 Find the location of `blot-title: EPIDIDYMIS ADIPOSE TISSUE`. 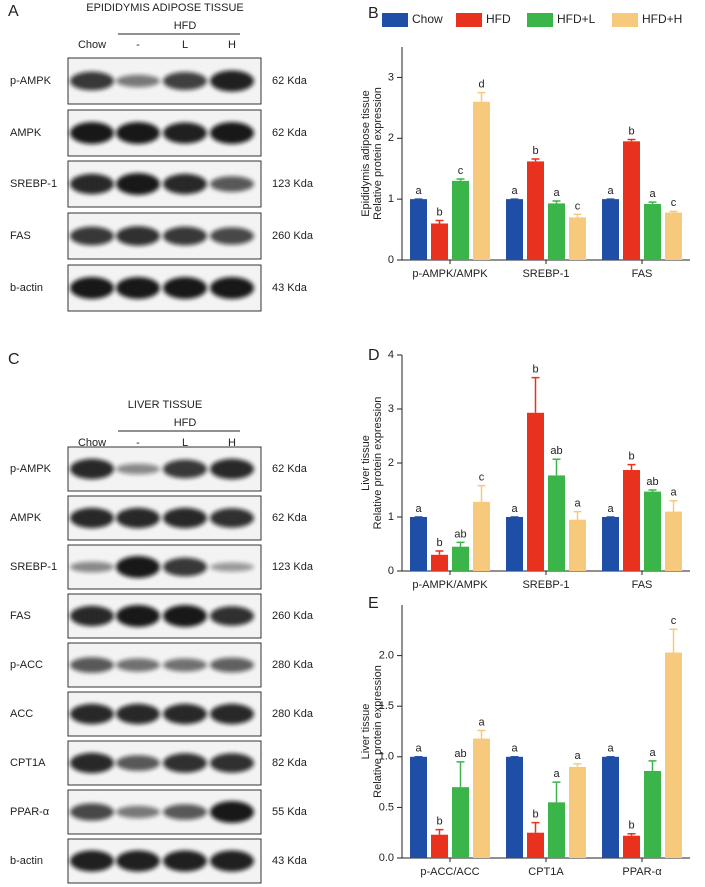

blot-title: EPIDIDYMIS ADIPOSE TISSUE is located at coordinates (165, 8).